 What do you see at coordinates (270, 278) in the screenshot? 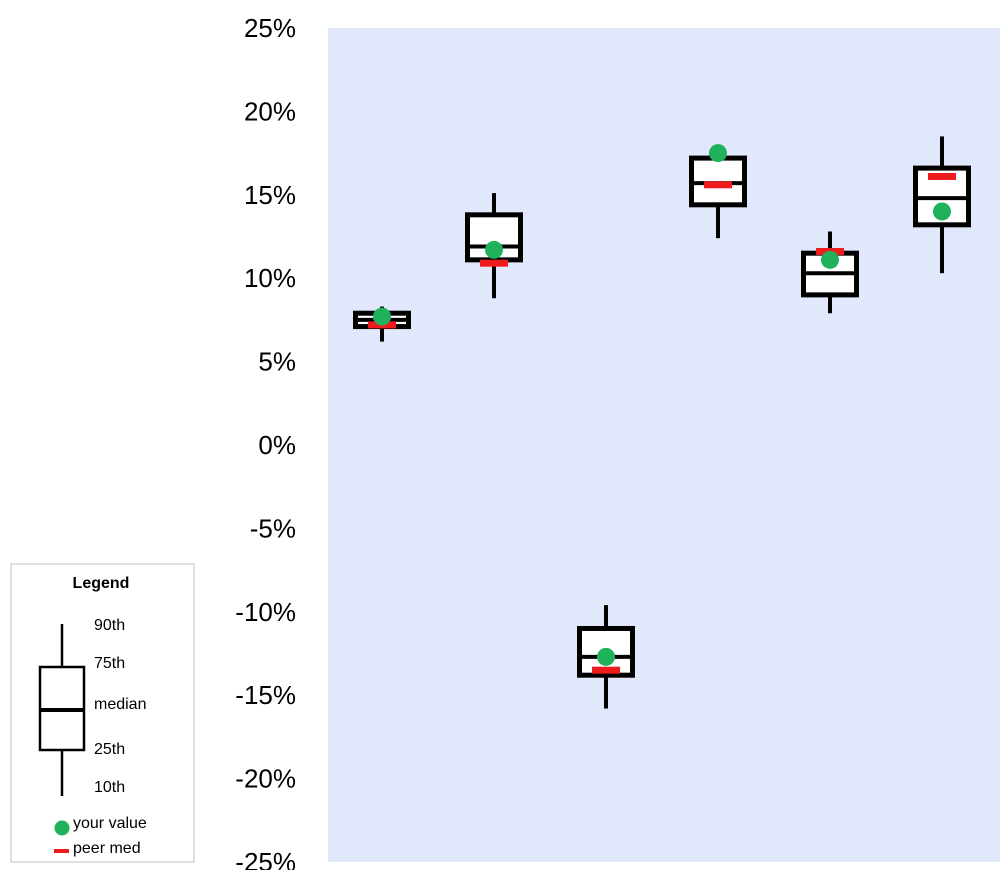
I see `y-tick-label: 10%` at bounding box center [270, 278].